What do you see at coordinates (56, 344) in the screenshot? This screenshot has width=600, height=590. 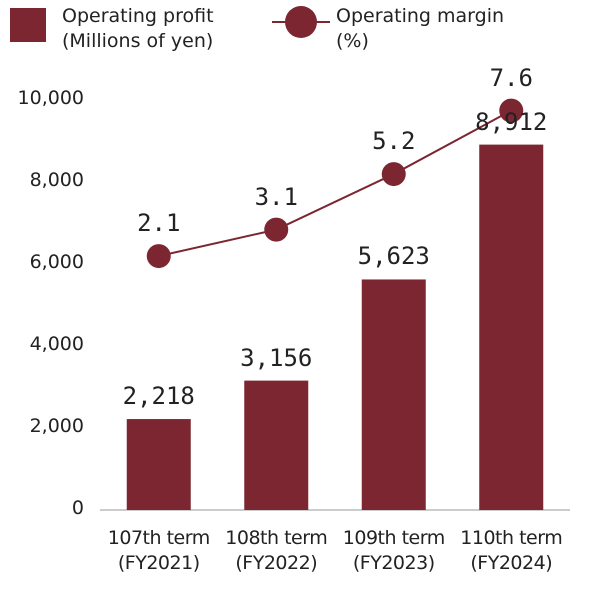 I see `y-tick-label: 4,000` at bounding box center [56, 344].